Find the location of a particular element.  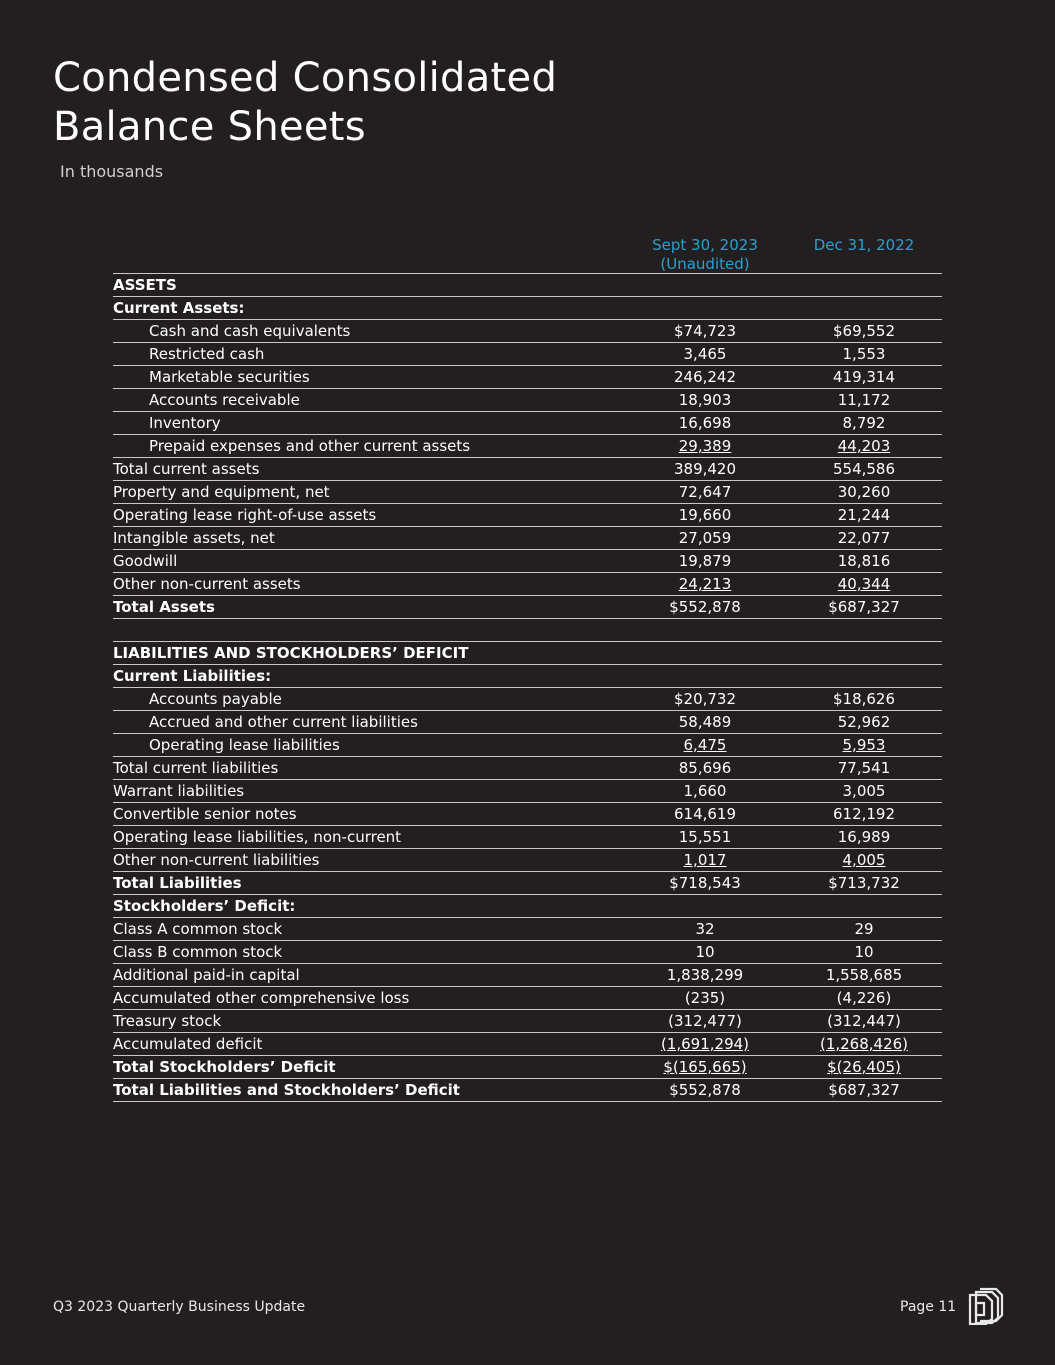

cell-text: 3,465 is located at coordinates (705, 354).